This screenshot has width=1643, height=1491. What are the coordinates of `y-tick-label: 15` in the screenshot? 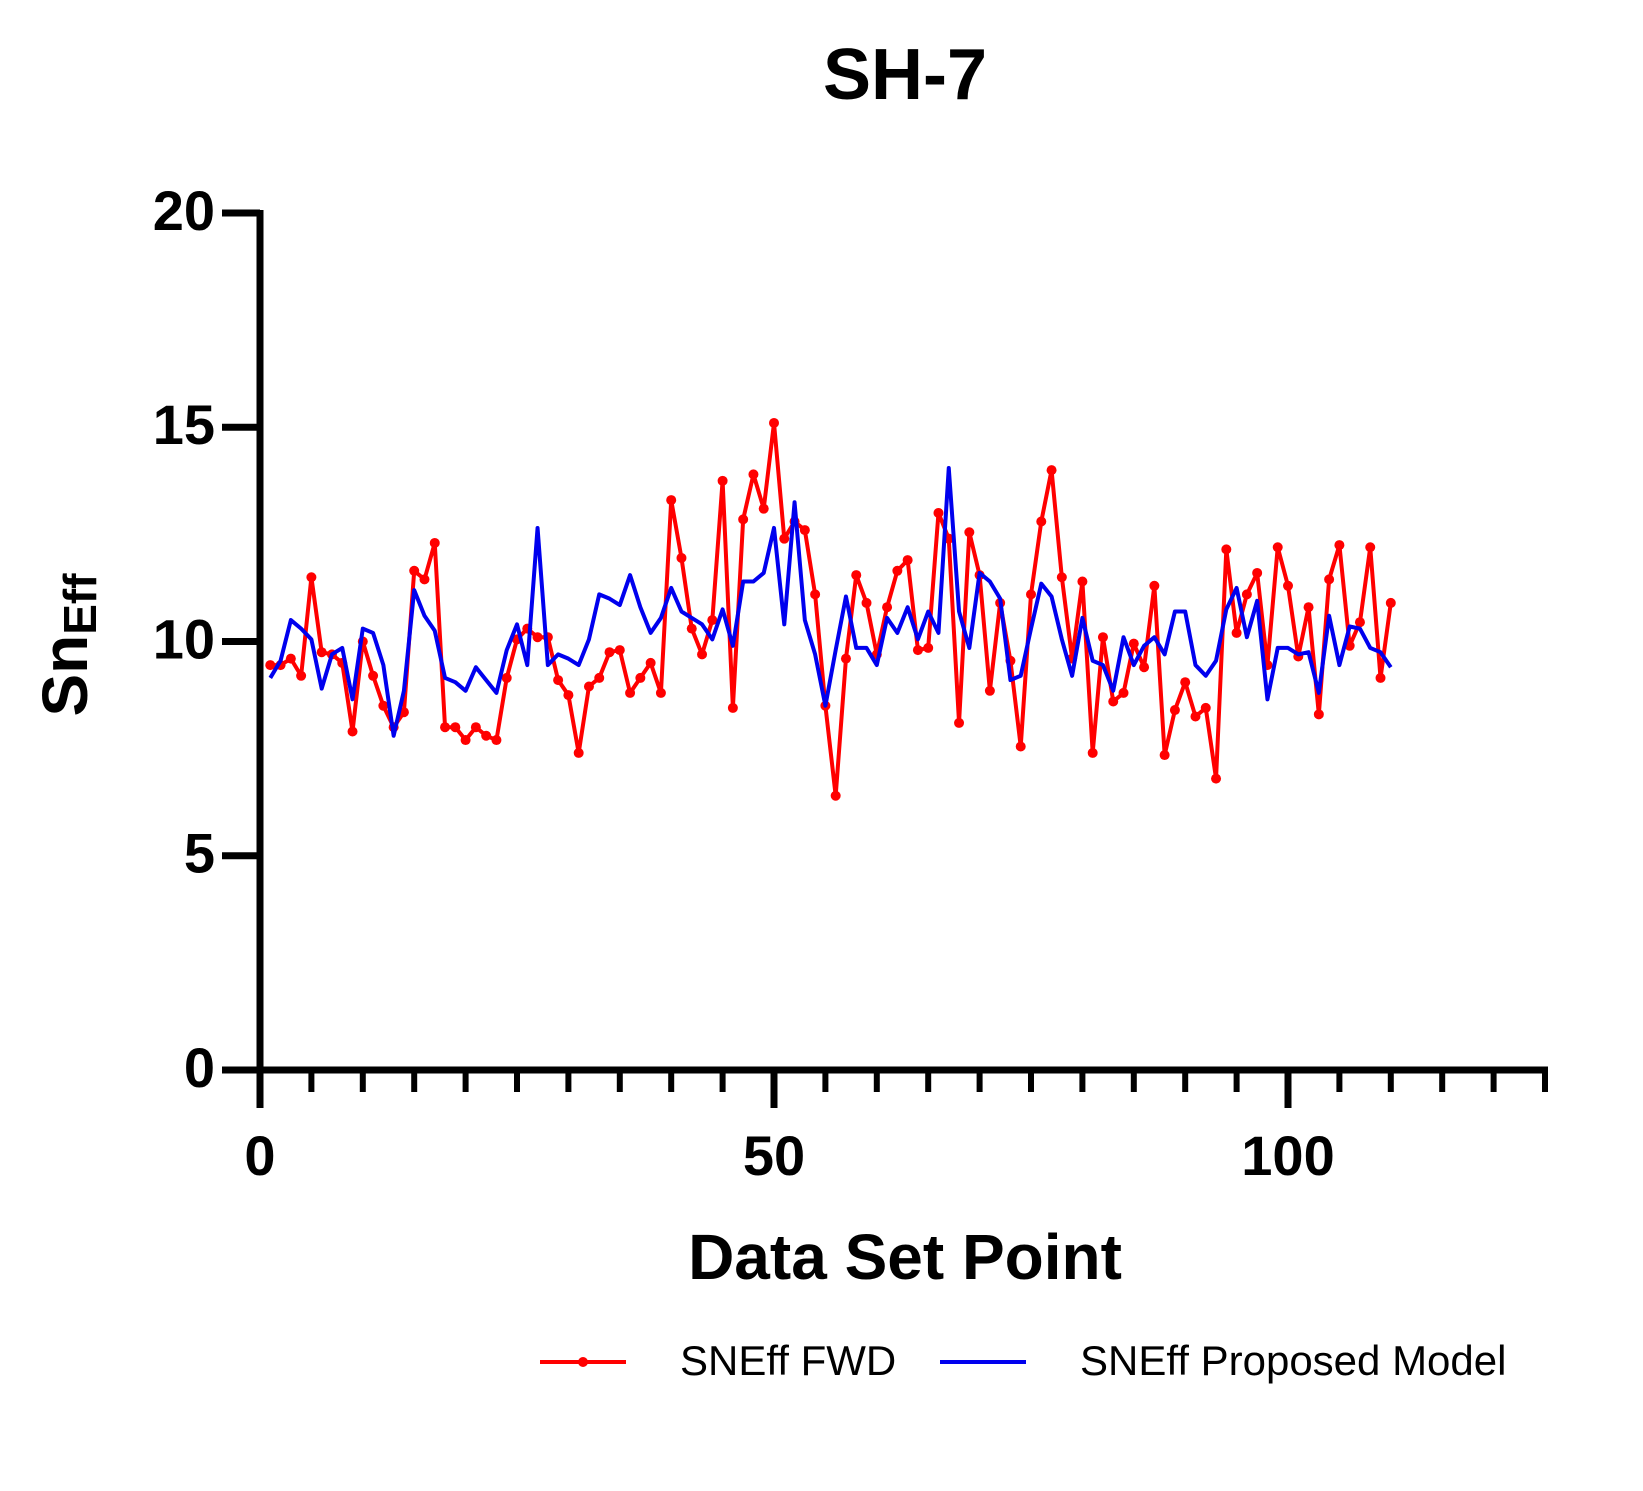 It's located at (184, 424).